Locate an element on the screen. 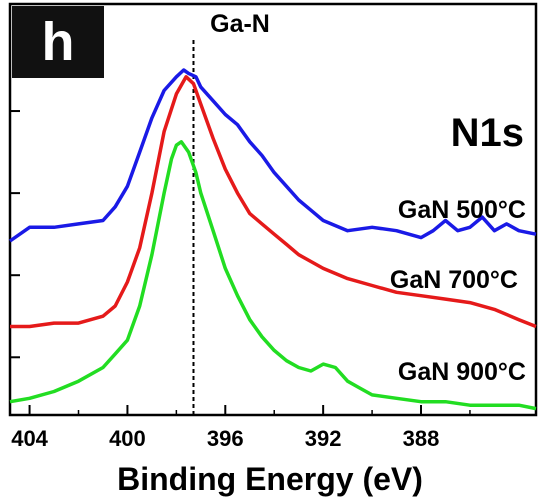  y-axis-ticks is located at coordinates (15, 234).